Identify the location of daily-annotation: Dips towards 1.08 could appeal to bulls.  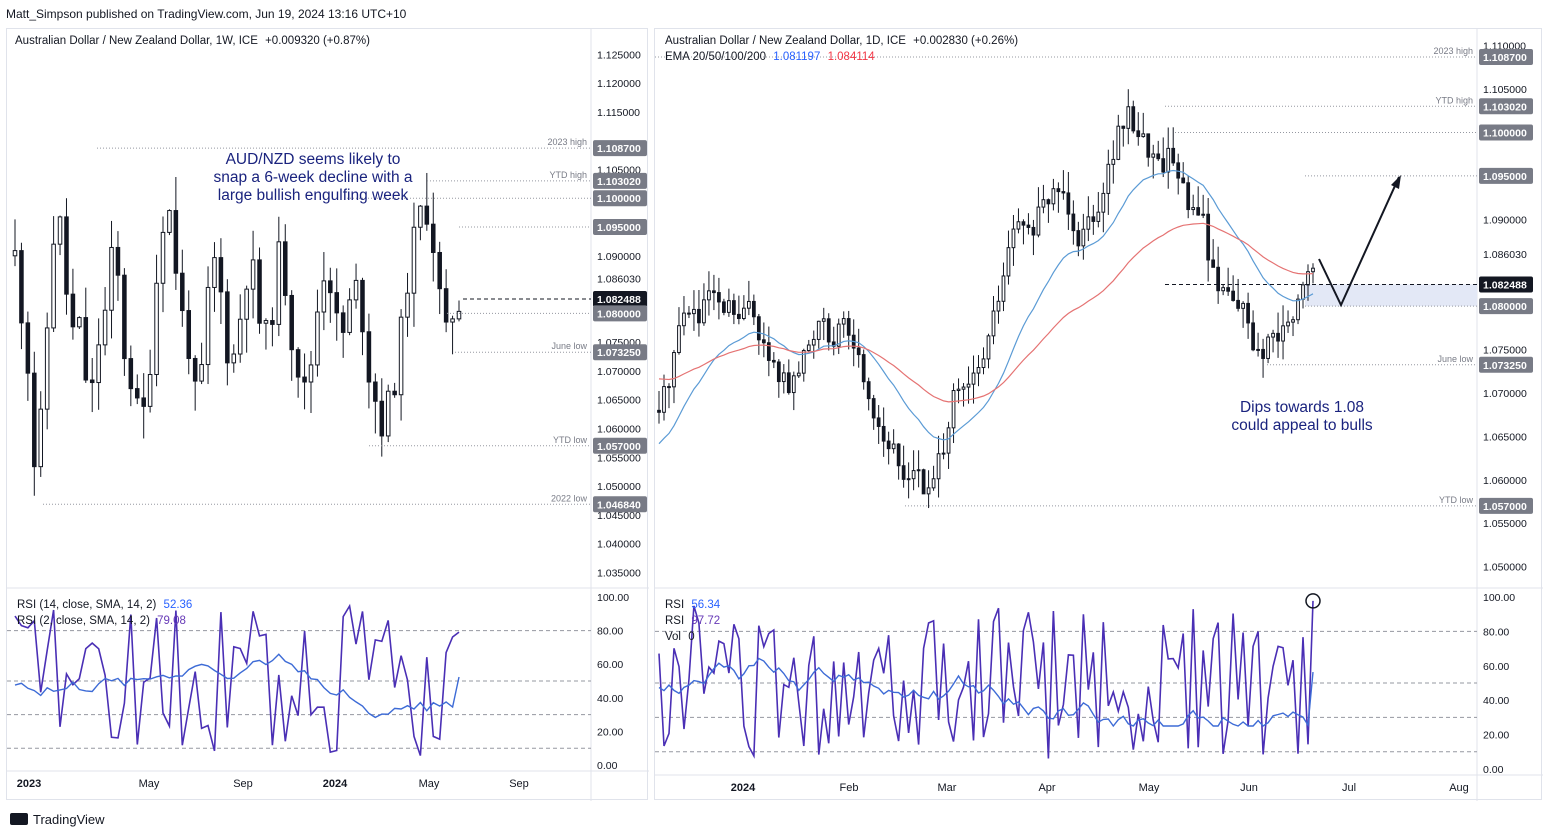
(1302, 417).